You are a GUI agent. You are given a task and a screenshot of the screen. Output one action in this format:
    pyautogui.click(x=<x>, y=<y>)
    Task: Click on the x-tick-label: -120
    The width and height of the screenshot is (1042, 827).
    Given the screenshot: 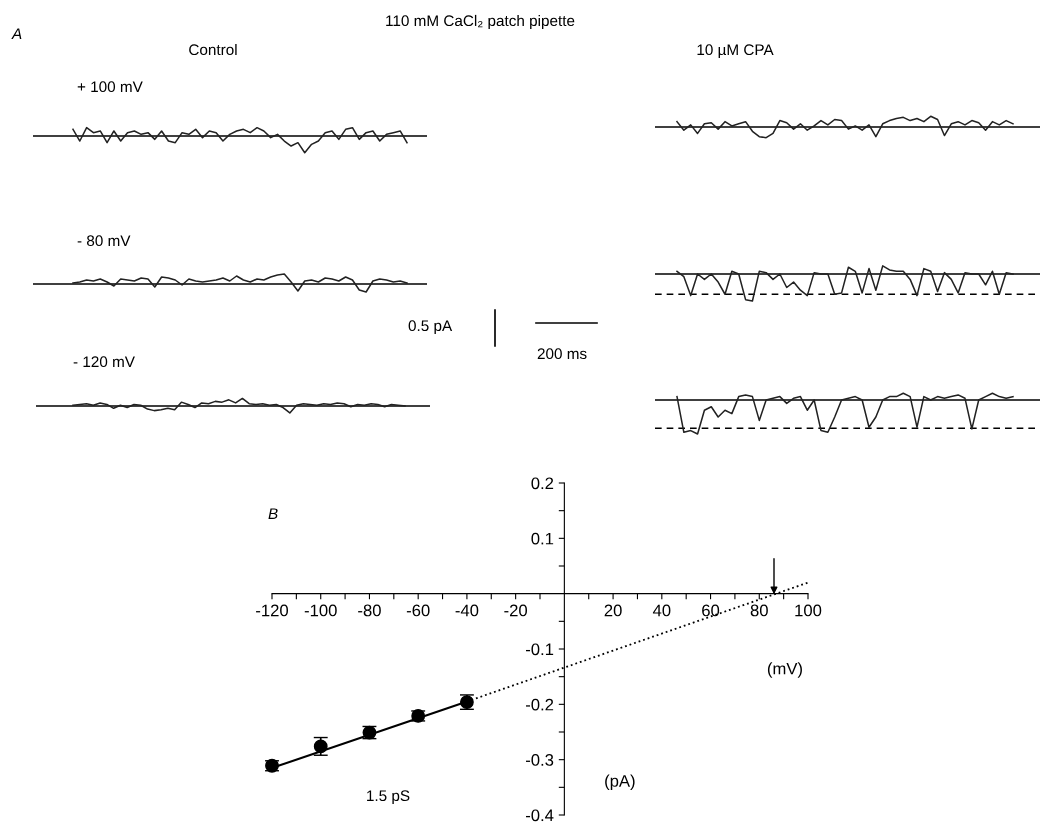 What is the action you would take?
    pyautogui.click(x=272, y=610)
    